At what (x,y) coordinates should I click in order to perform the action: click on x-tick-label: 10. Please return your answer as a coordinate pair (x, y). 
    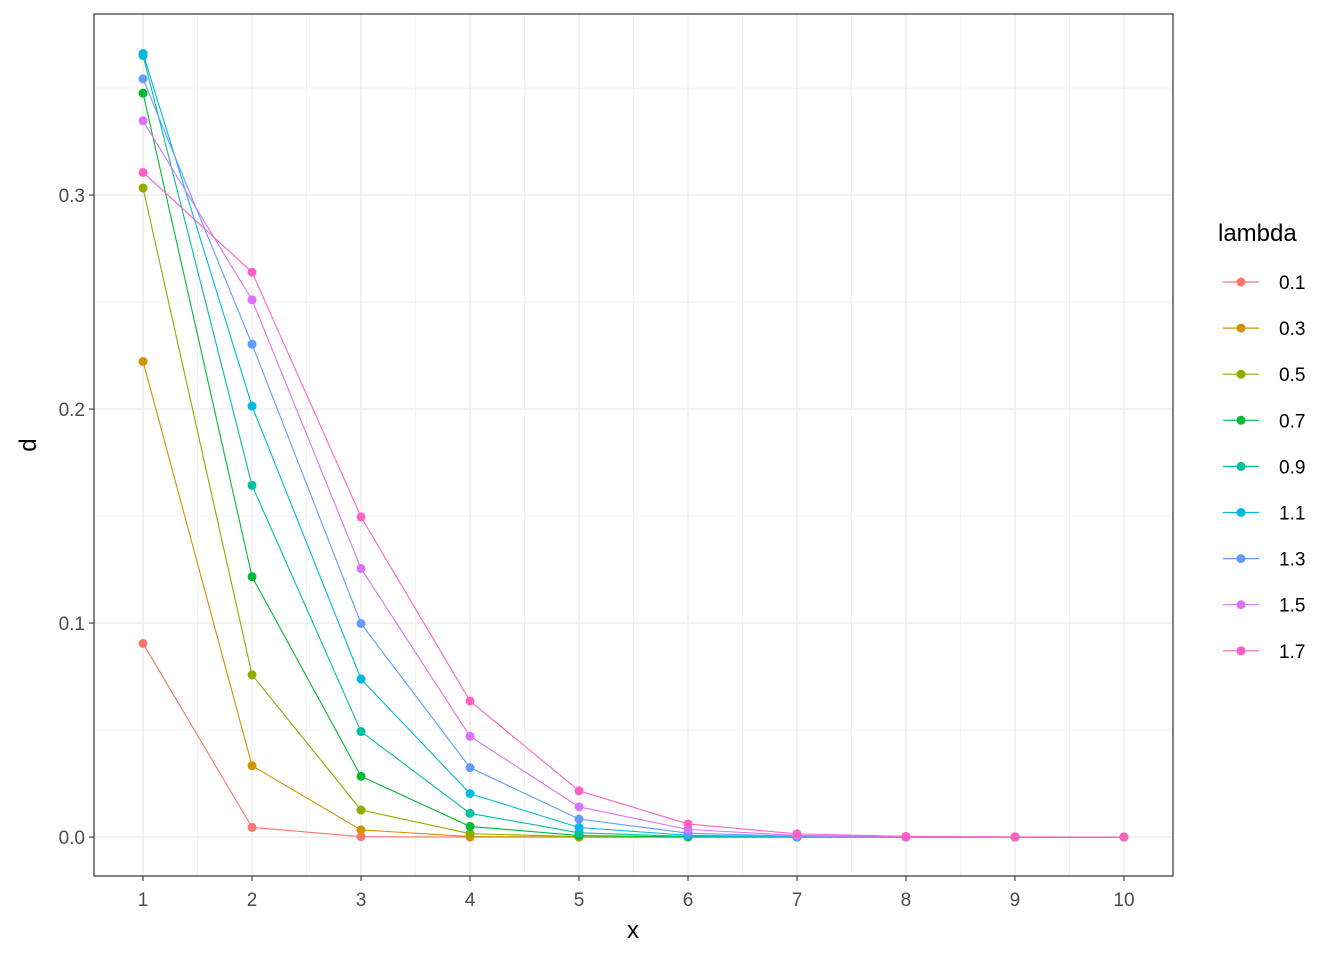
    Looking at the image, I should click on (1123, 900).